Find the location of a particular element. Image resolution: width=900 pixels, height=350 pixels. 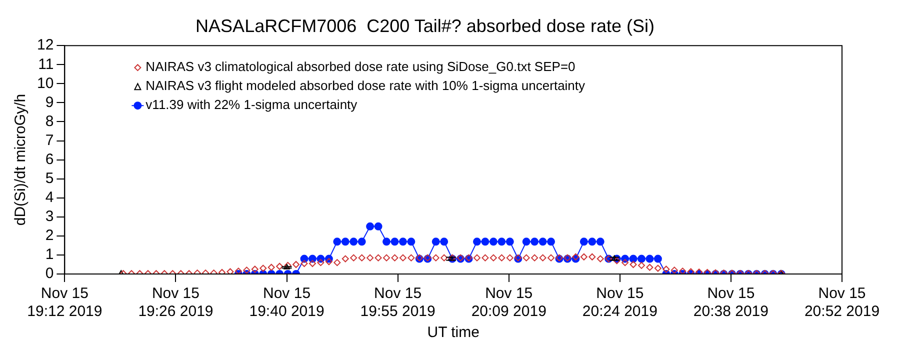

x-tick-label: Nov 15 19:26 2019 is located at coordinates (176, 302).